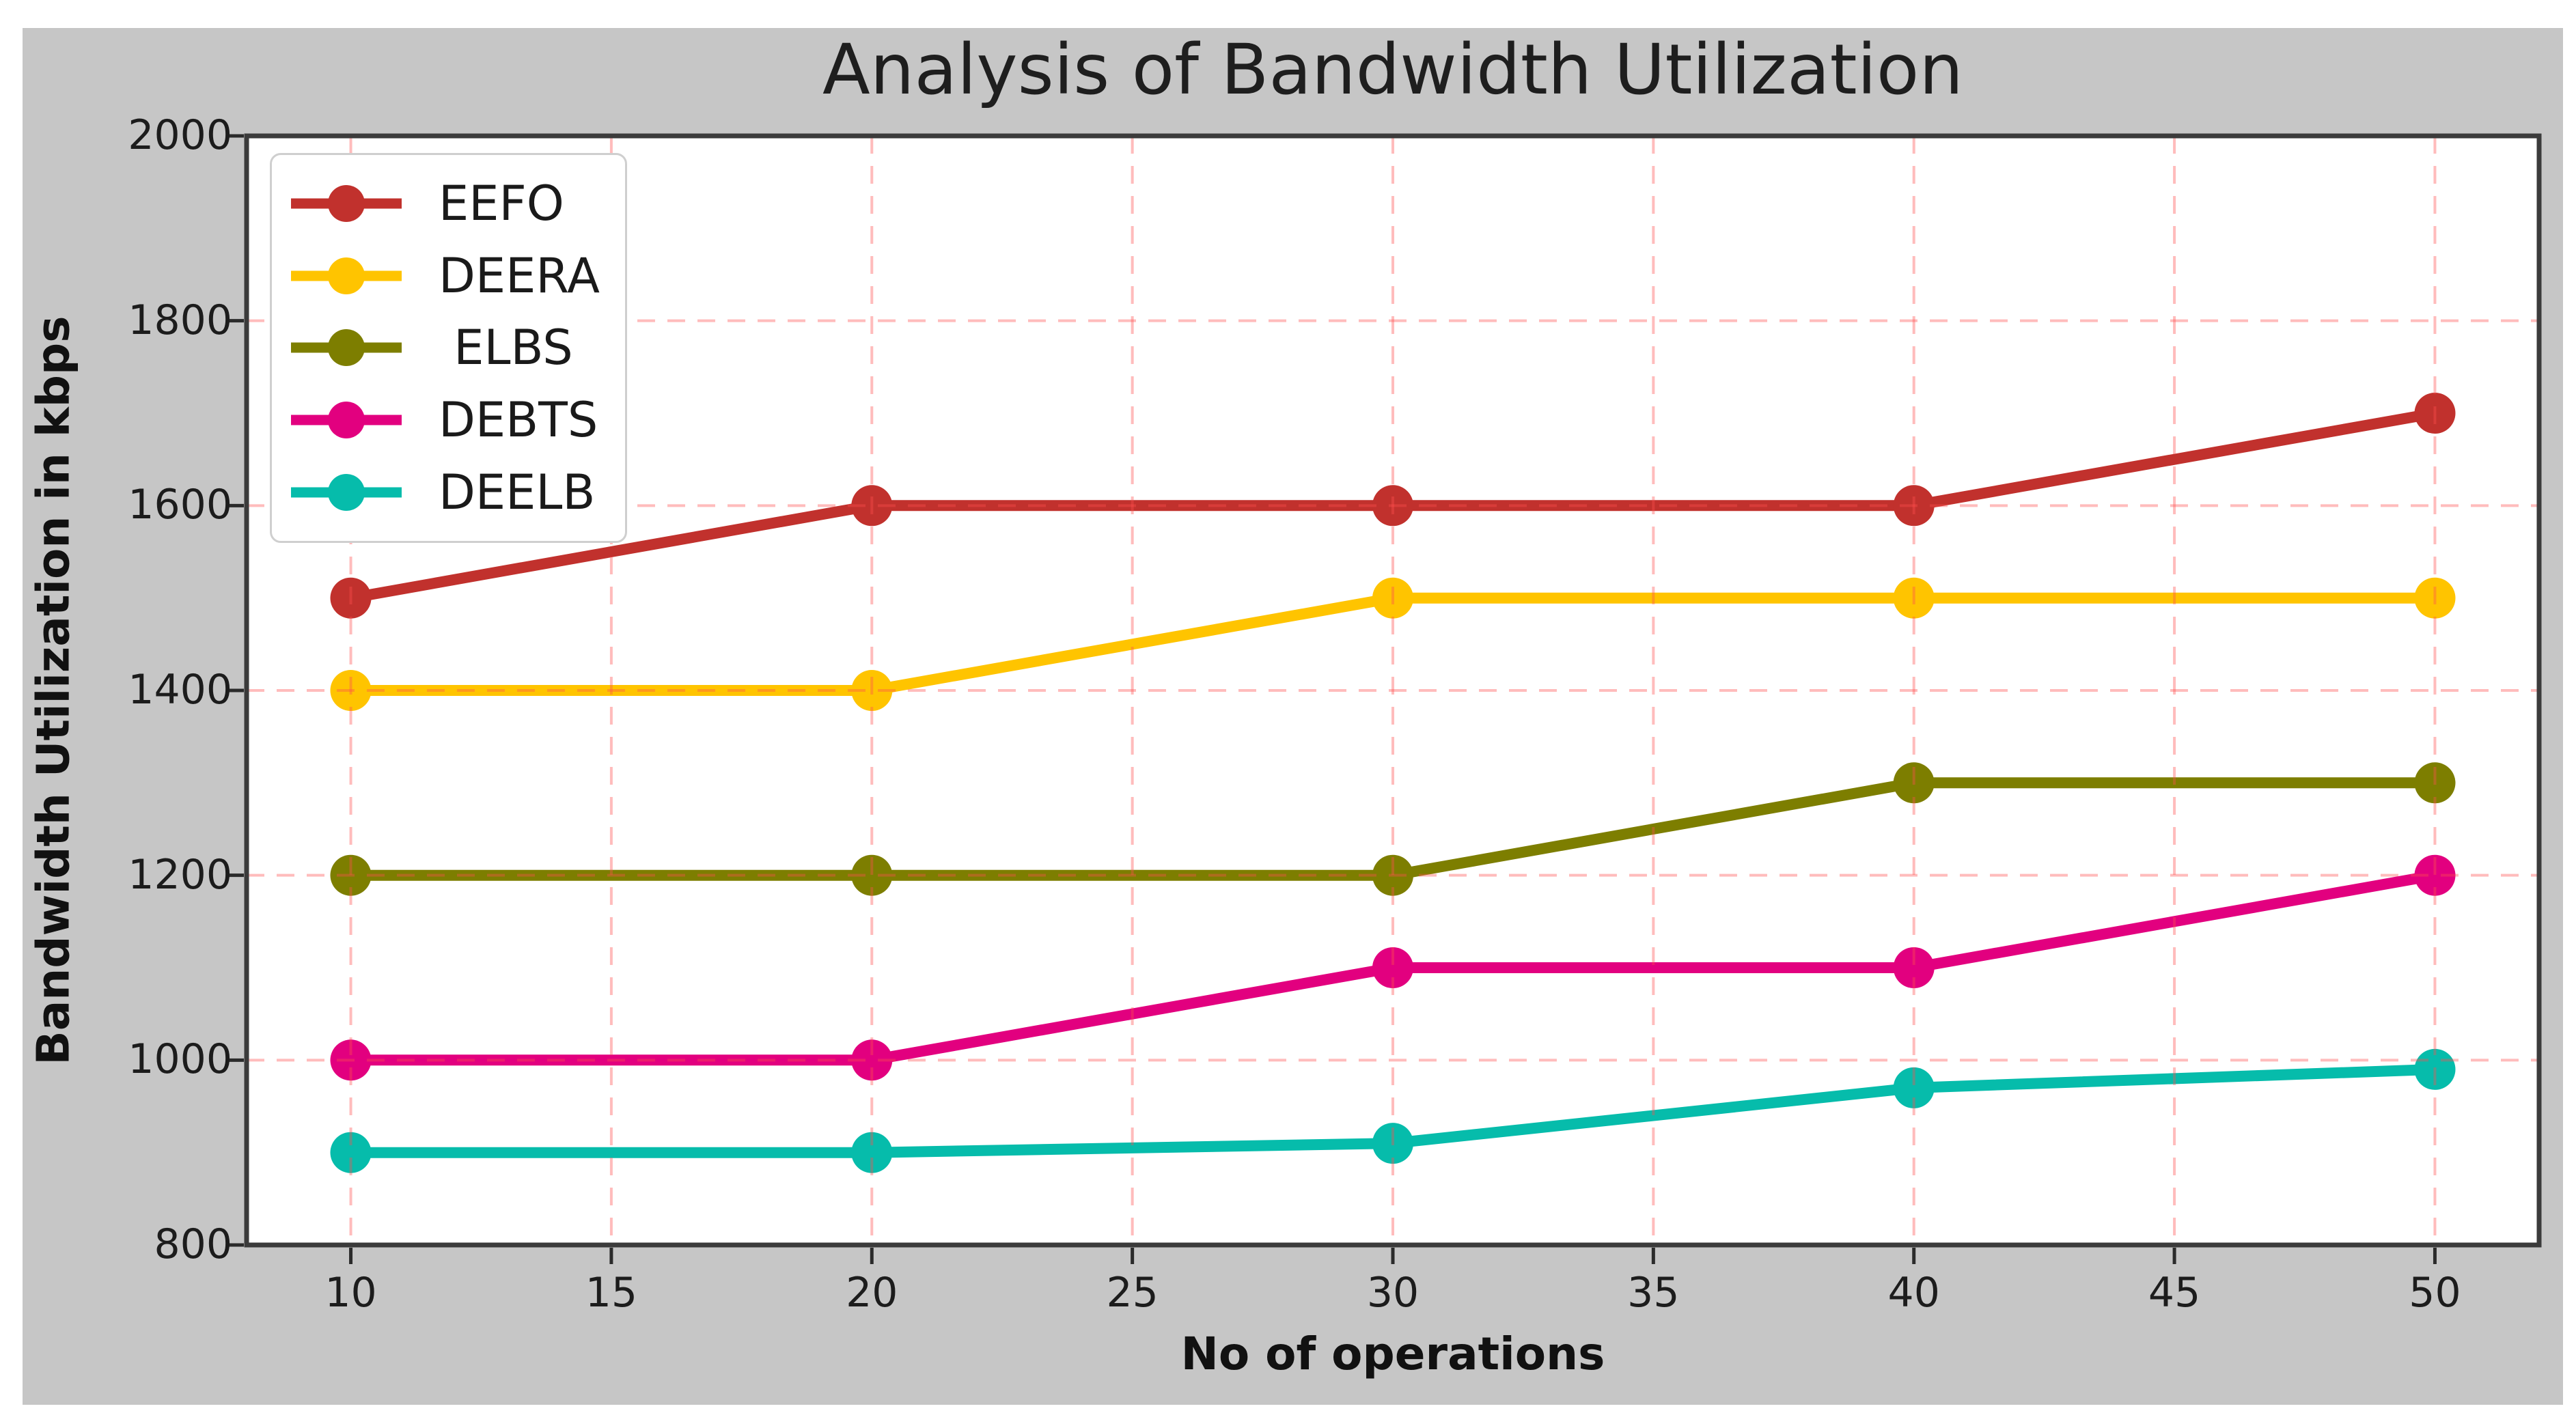 Image resolution: width=2576 pixels, height=1428 pixels. Describe the element at coordinates (180, 1059) in the screenshot. I see `y-tick-label-1000: 1000` at that location.